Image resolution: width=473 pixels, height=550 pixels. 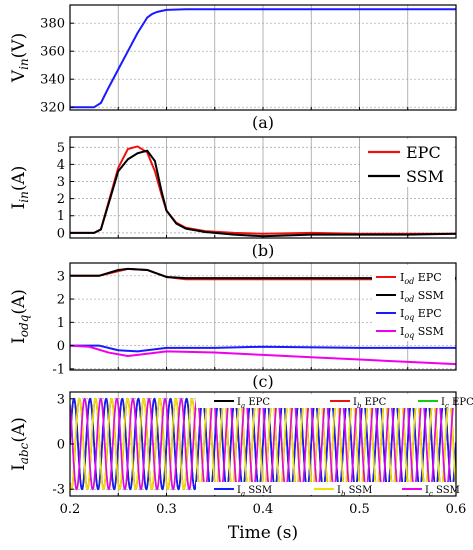 I want to click on y-tick-label: 380, so click(x=52, y=24).